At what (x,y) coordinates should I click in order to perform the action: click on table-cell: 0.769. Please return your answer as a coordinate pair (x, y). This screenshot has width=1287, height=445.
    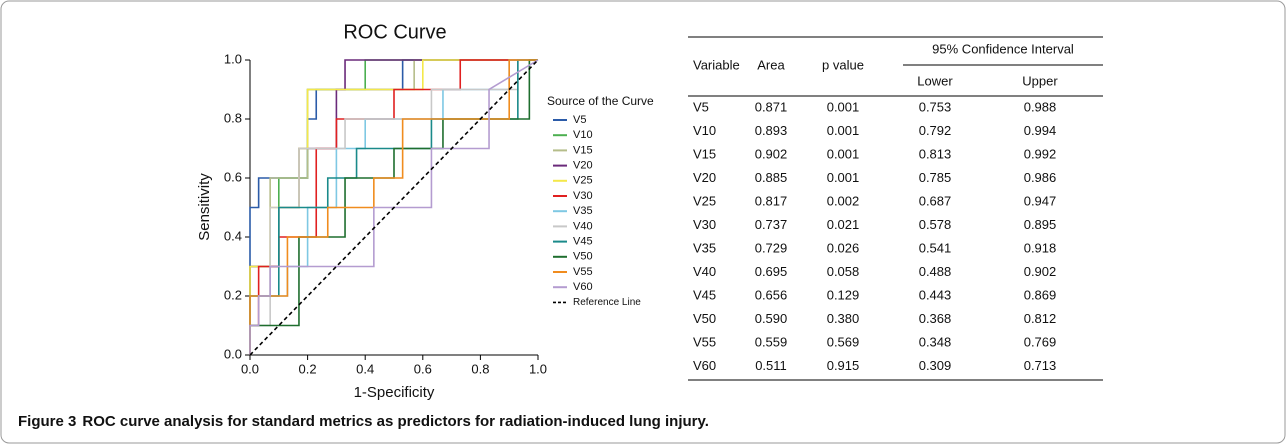
    Looking at the image, I should click on (1040, 341).